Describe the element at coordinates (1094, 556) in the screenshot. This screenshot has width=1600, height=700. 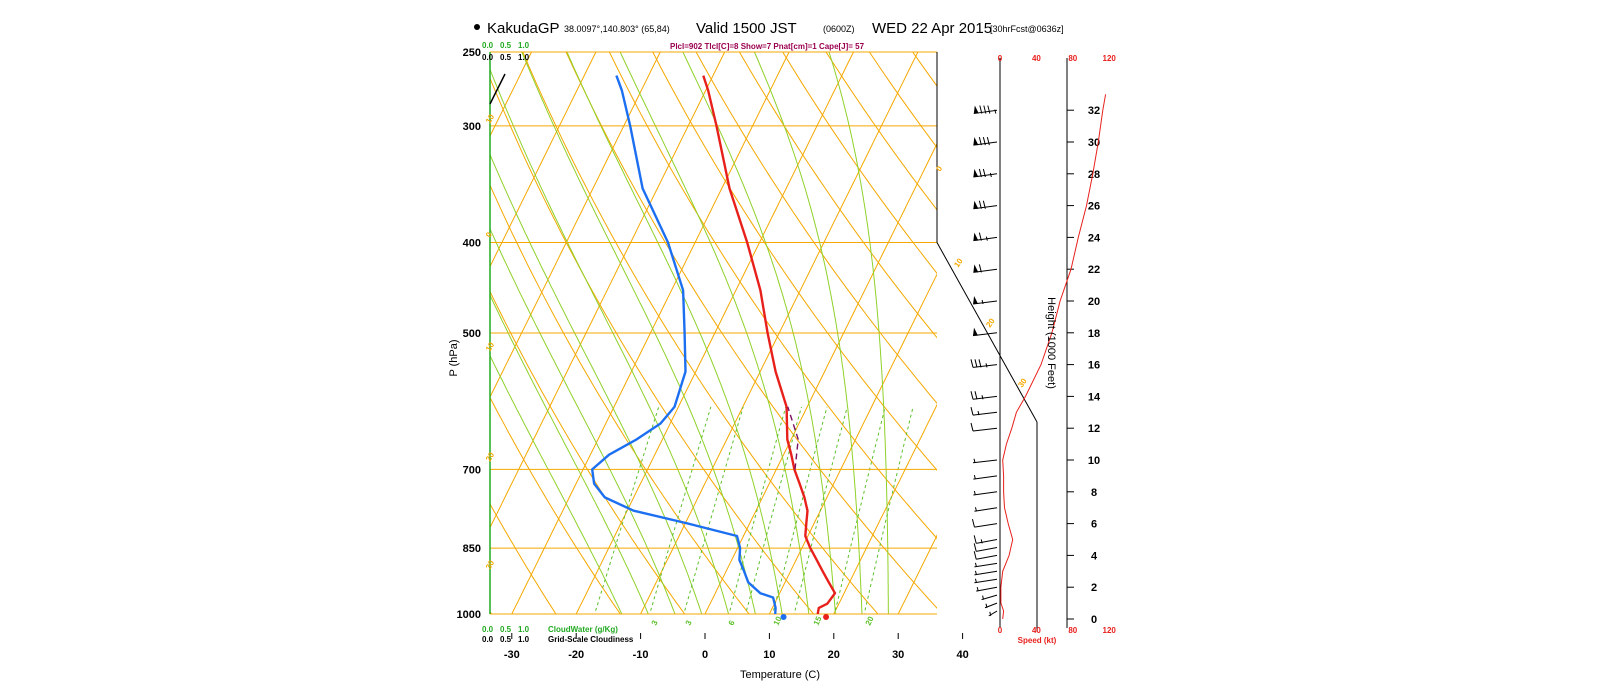
I see `height-tick-label: 4` at that location.